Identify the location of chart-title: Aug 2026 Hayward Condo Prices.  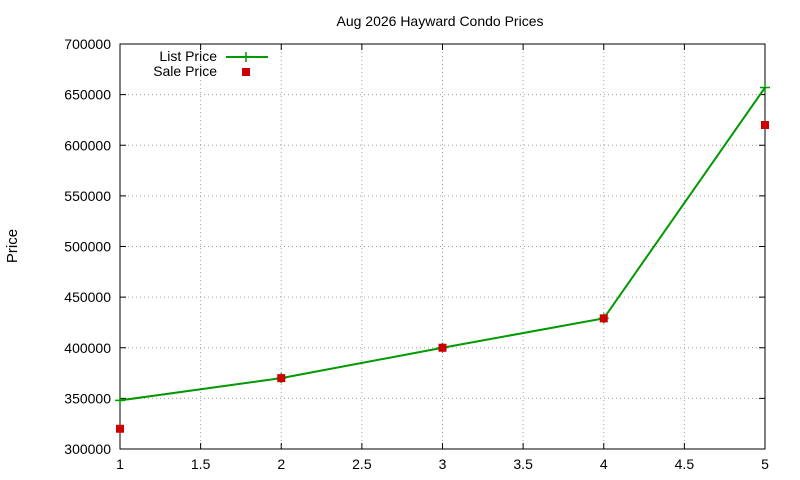
(439, 21).